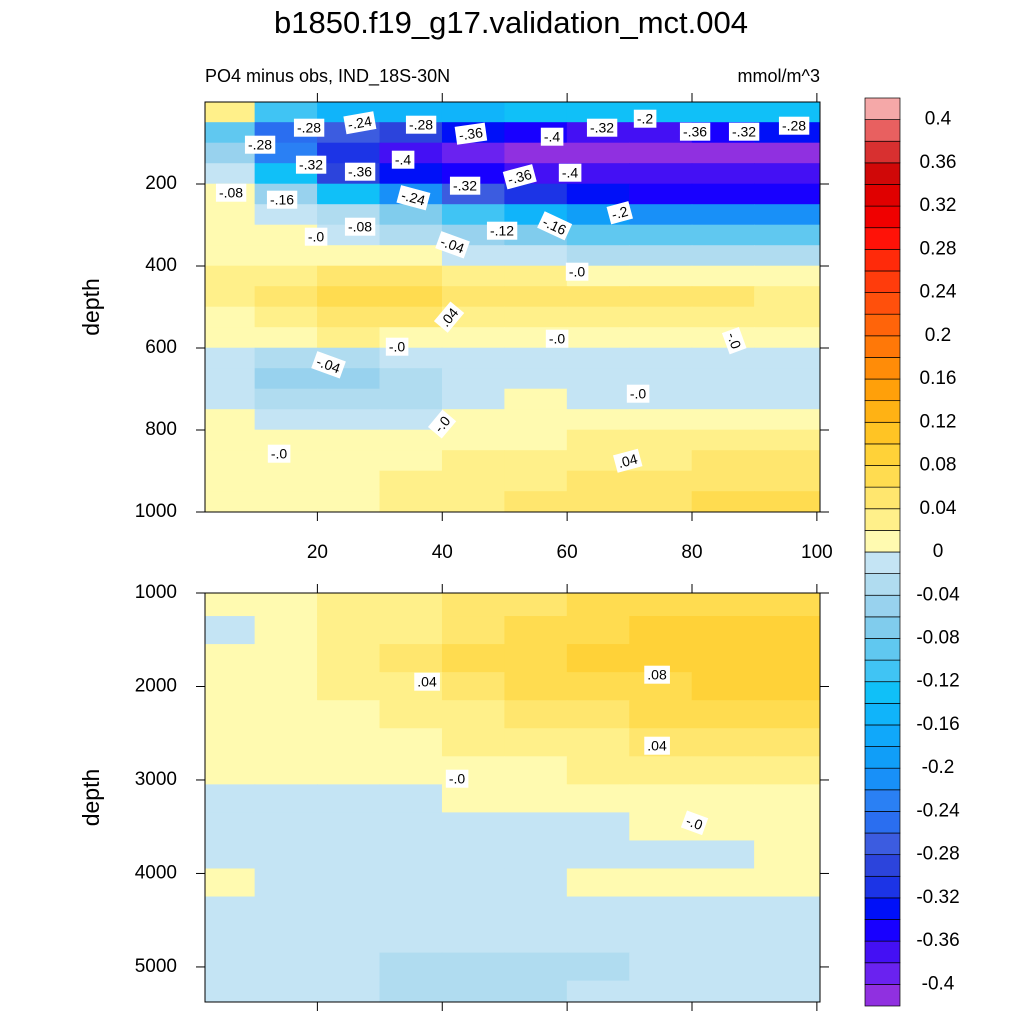 The image size is (1024, 1024). What do you see at coordinates (938, 162) in the screenshot?
I see `colorbar-label: 0.36` at bounding box center [938, 162].